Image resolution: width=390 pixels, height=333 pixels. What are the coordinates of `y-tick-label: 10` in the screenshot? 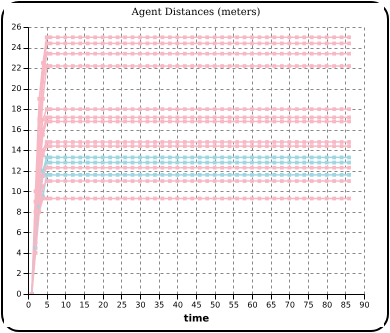 It's located at (16, 191).